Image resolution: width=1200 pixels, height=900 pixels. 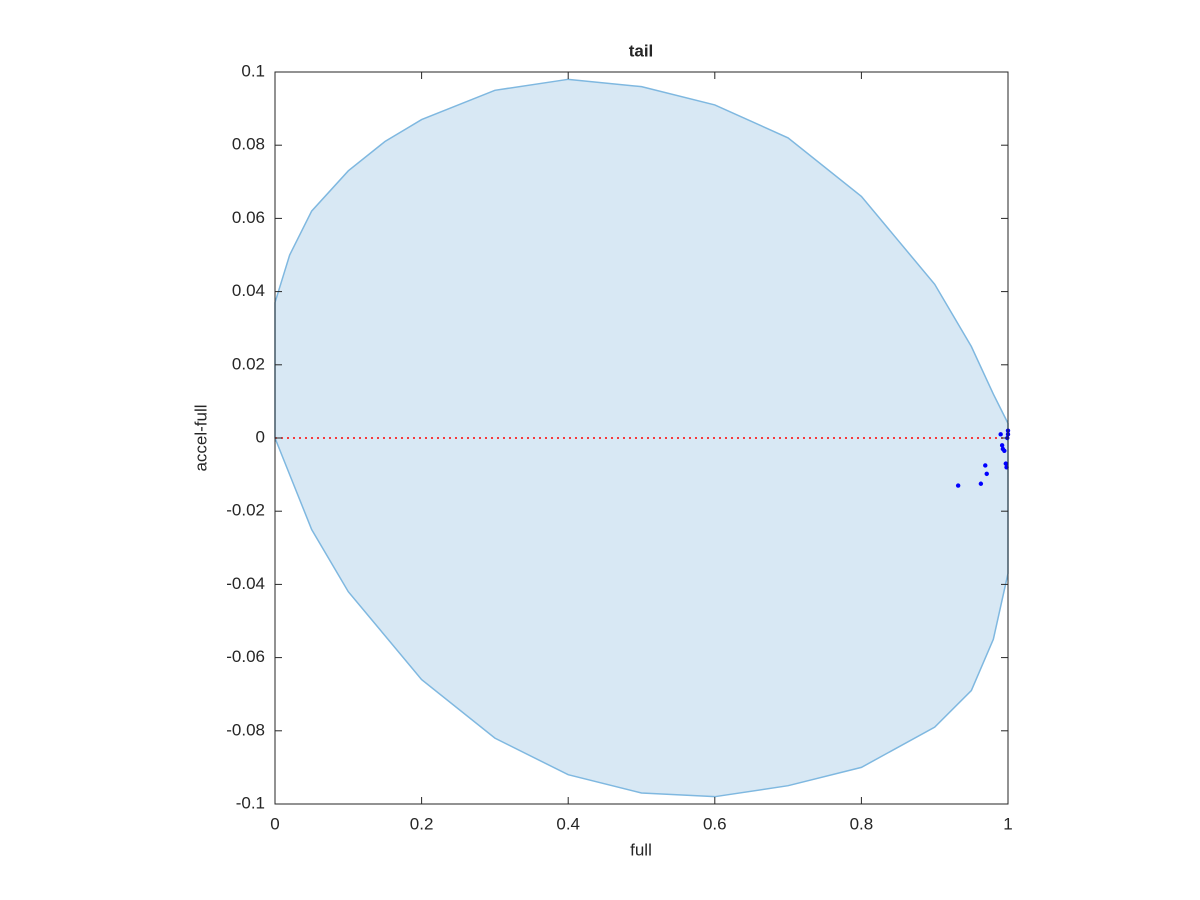 What do you see at coordinates (248, 144) in the screenshot?
I see `y-tick-label: 0.08` at bounding box center [248, 144].